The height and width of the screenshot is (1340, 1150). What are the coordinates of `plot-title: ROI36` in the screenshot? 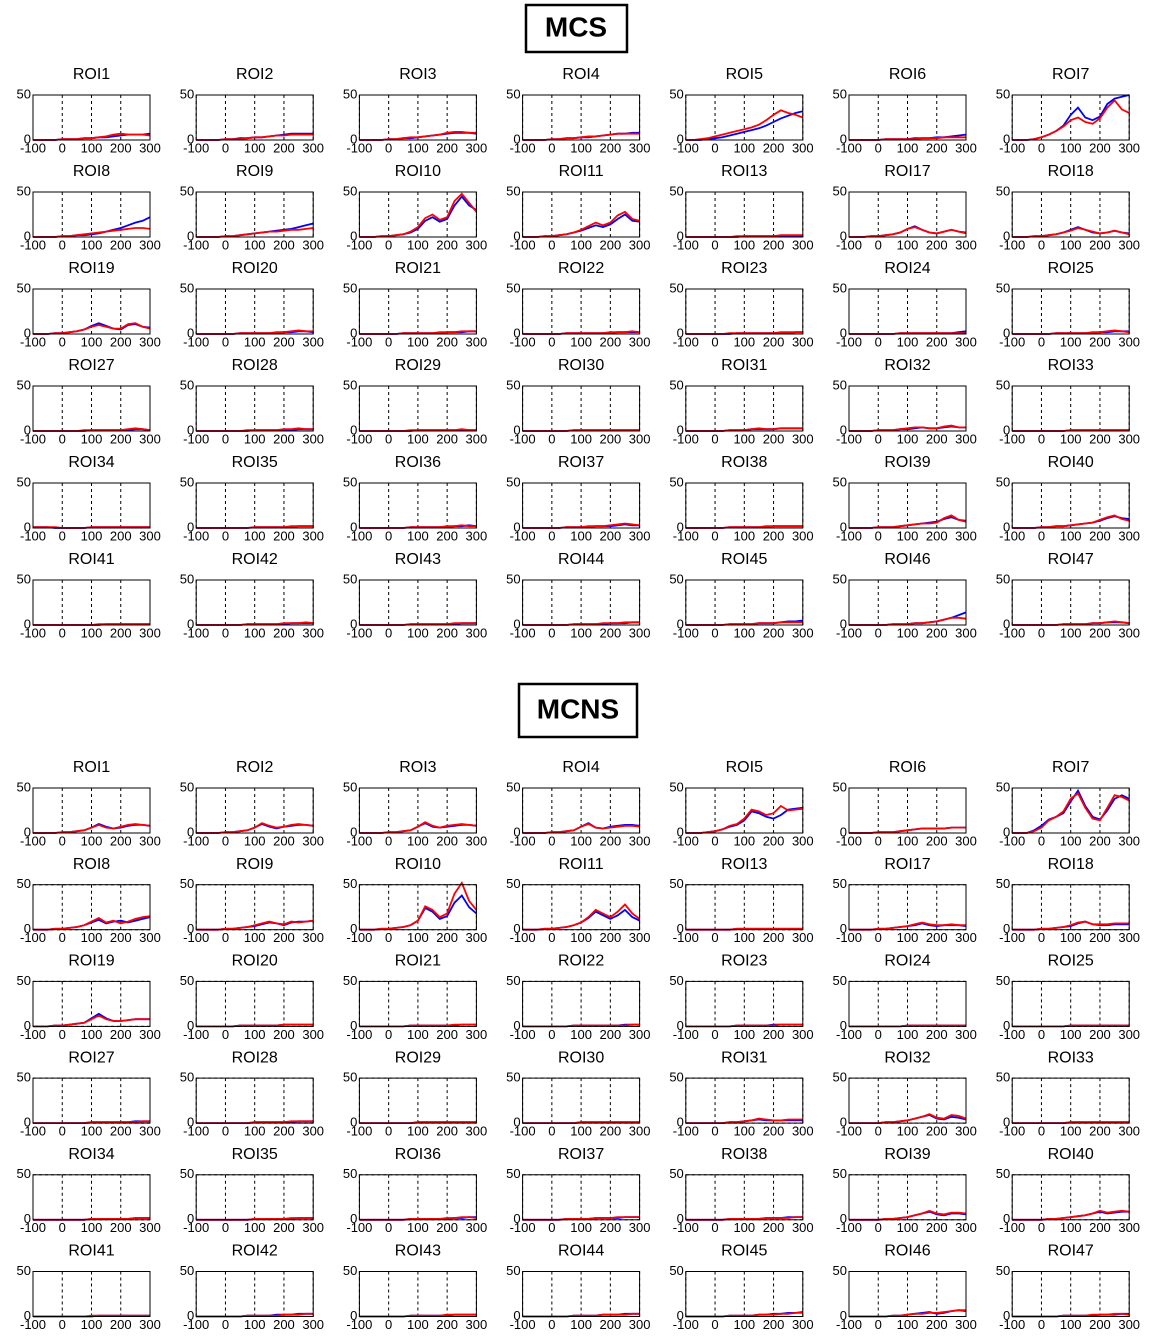 It's located at (418, 1154).